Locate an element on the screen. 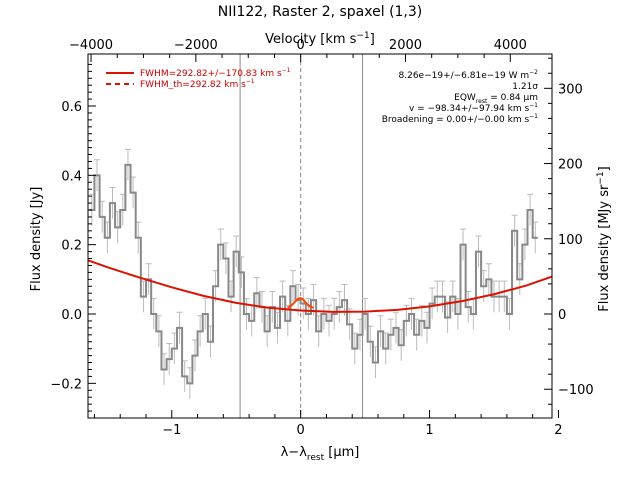 The width and height of the screenshot is (640, 480). annotation-line: 8.26e−19+/−6.81e−19 W m−2 is located at coordinates (469, 75).